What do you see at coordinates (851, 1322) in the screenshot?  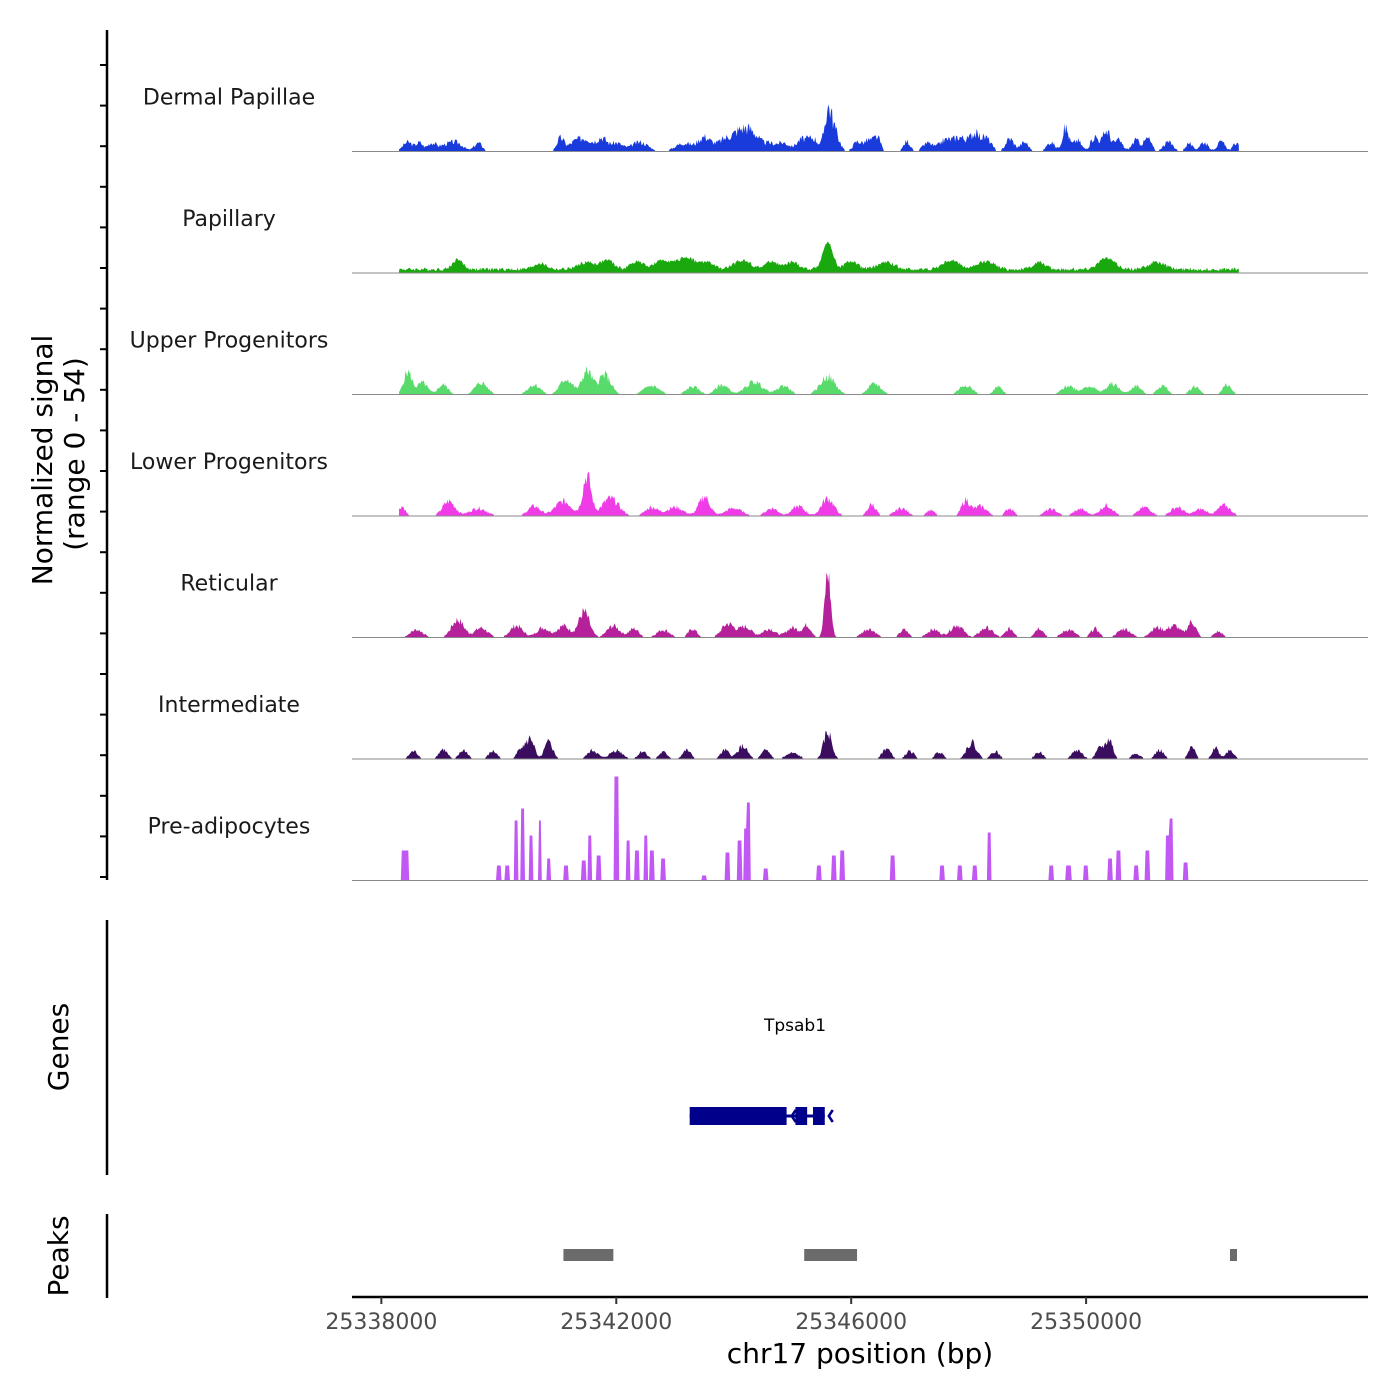 I see `x-tick-label: 25346000` at bounding box center [851, 1322].